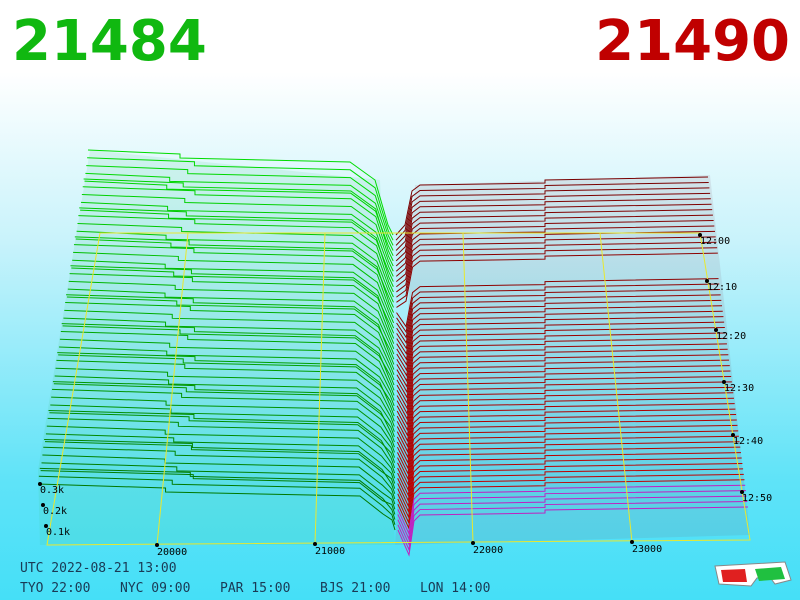 The height and width of the screenshot is (600, 800). I want to click on price-label: 22000, so click(488, 550).